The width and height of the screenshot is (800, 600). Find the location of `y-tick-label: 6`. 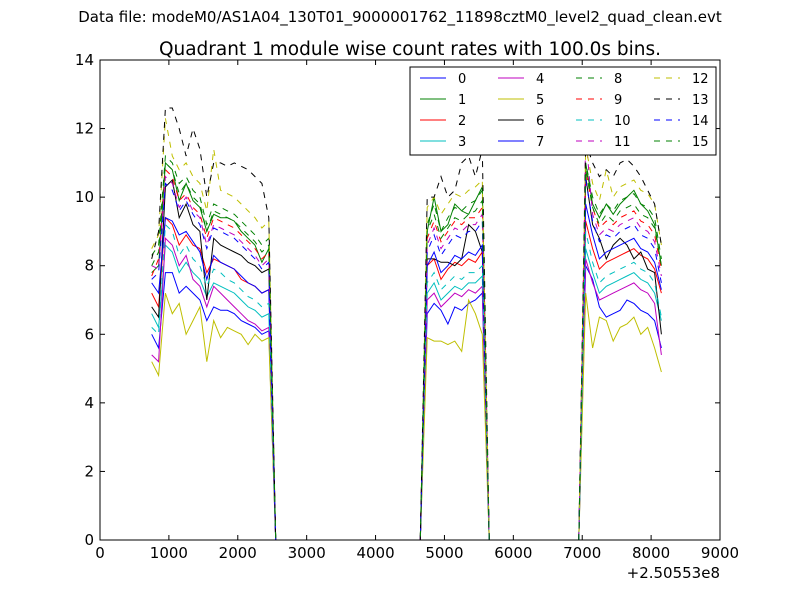

y-tick-label: 6 is located at coordinates (89, 334).